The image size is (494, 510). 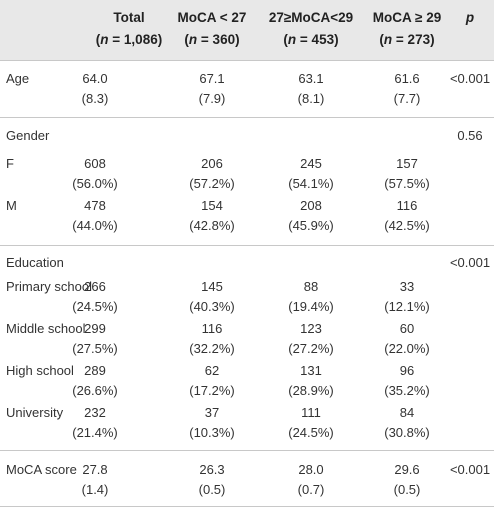 I want to click on primary-total-pct: (24.5%), so click(x=95, y=306).